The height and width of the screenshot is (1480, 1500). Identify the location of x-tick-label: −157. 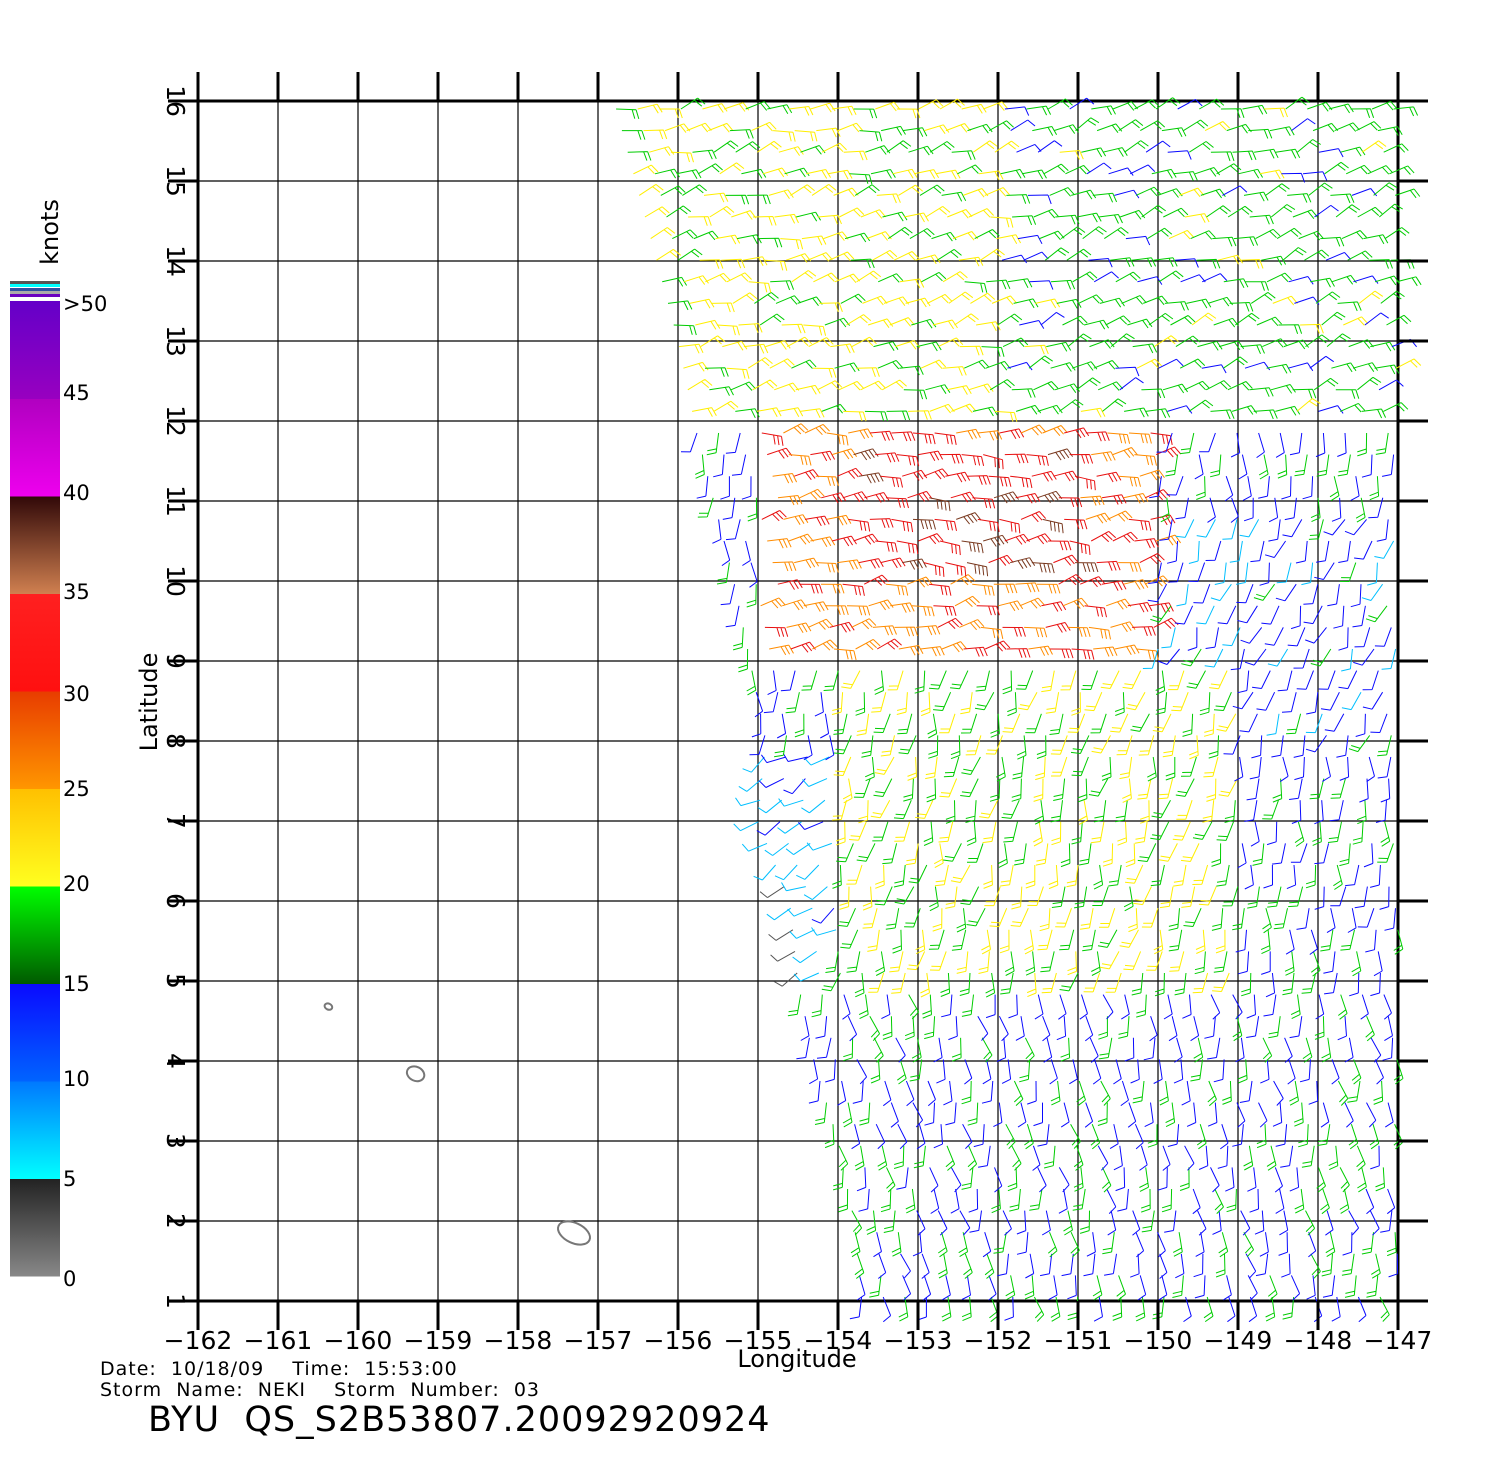
(598, 1340).